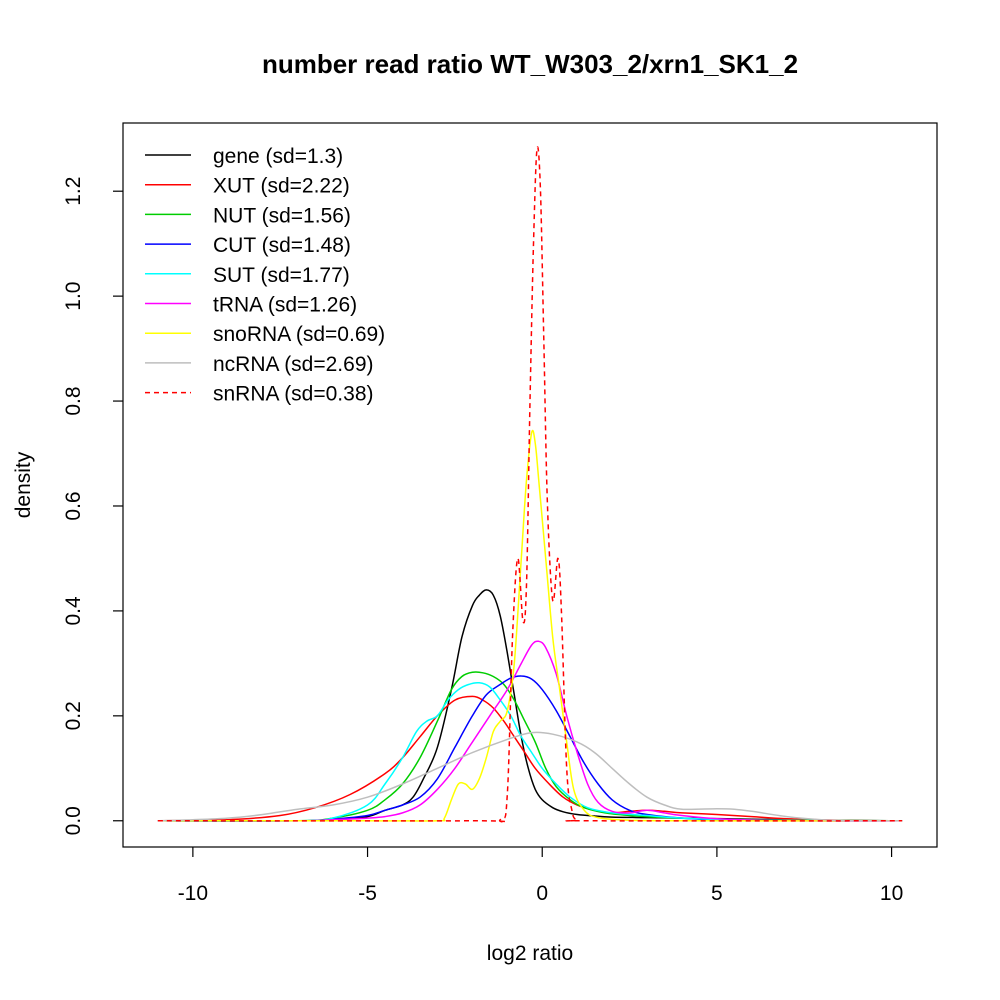  Describe the element at coordinates (73, 400) in the screenshot. I see `y-tick-label: 0.8` at that location.